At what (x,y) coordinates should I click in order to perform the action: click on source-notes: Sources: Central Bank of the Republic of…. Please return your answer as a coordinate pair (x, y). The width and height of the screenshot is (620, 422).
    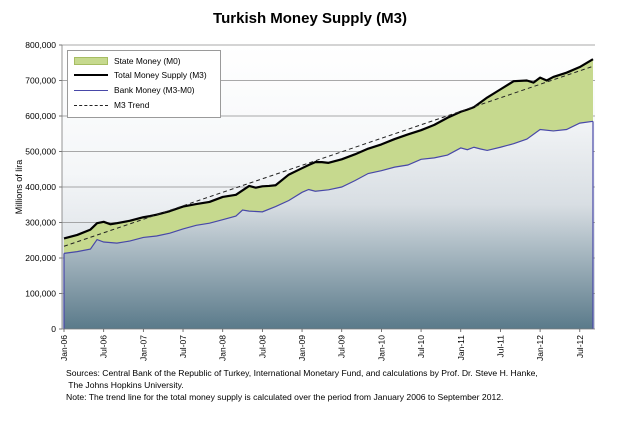
    Looking at the image, I should click on (336, 385).